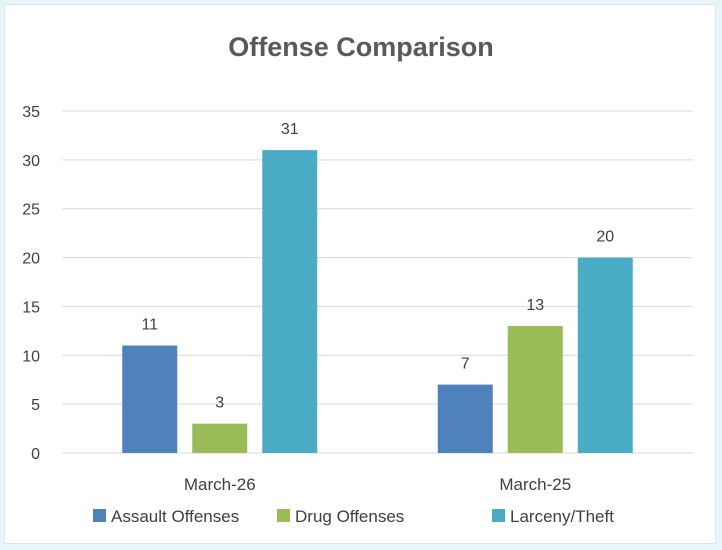  I want to click on x-axis: March-26 March-25, so click(377, 484).